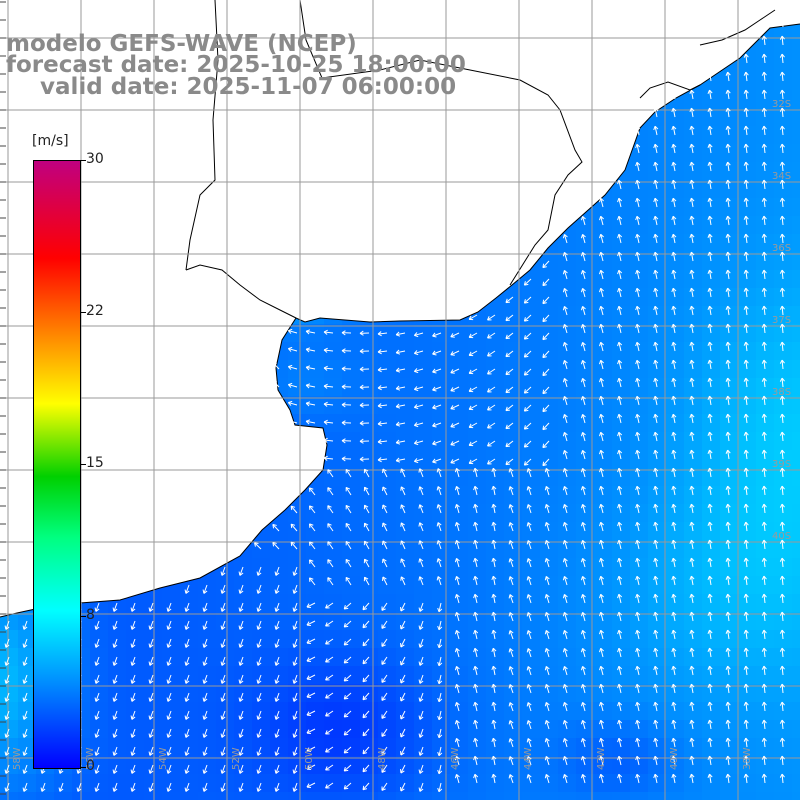  I want to click on colorbar-tick-mark, so click(83, 616).